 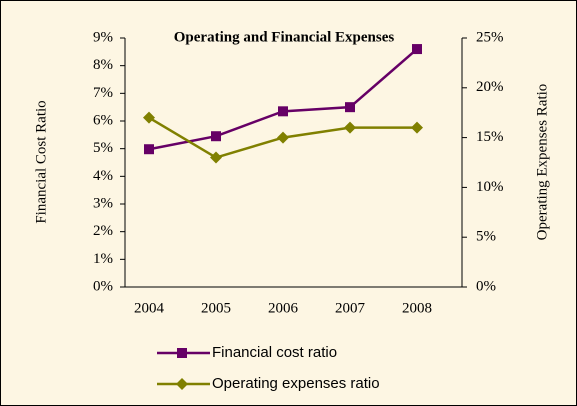 What do you see at coordinates (490, 137) in the screenshot?
I see `y2-tick-label: 15%` at bounding box center [490, 137].